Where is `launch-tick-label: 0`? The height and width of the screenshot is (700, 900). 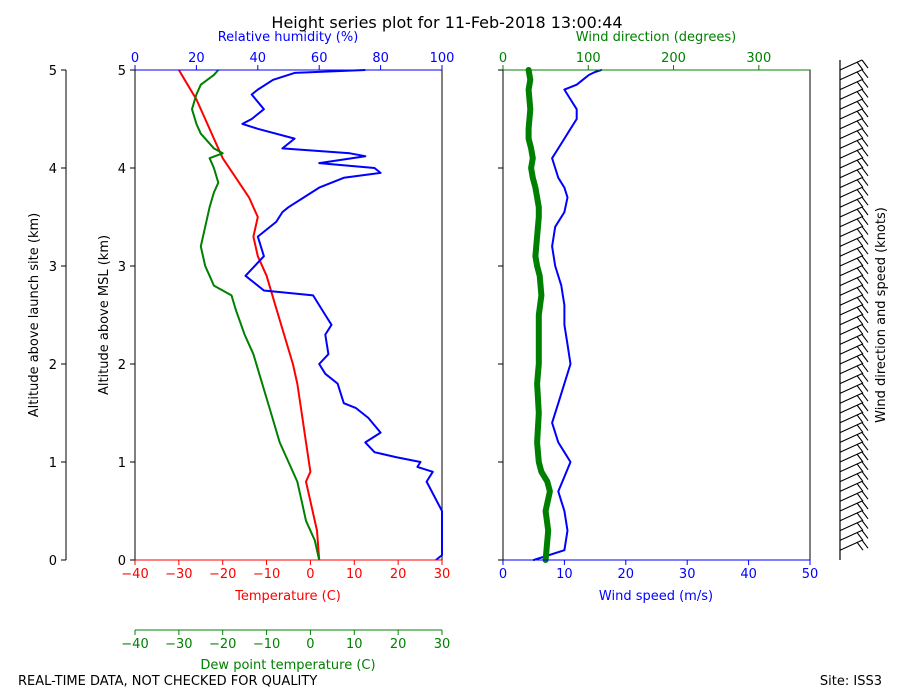 launch-tick-label: 0 is located at coordinates (53, 561).